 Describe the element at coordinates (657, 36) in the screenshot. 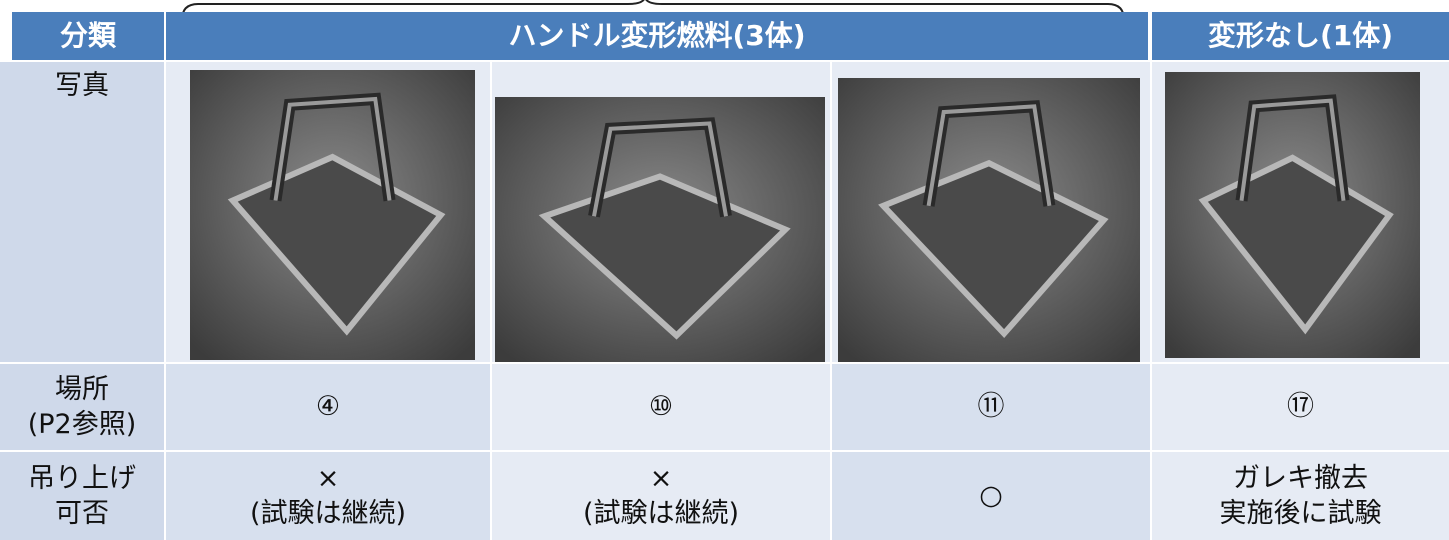

I see `header-group: ハンドル変形燃料(3体)` at that location.